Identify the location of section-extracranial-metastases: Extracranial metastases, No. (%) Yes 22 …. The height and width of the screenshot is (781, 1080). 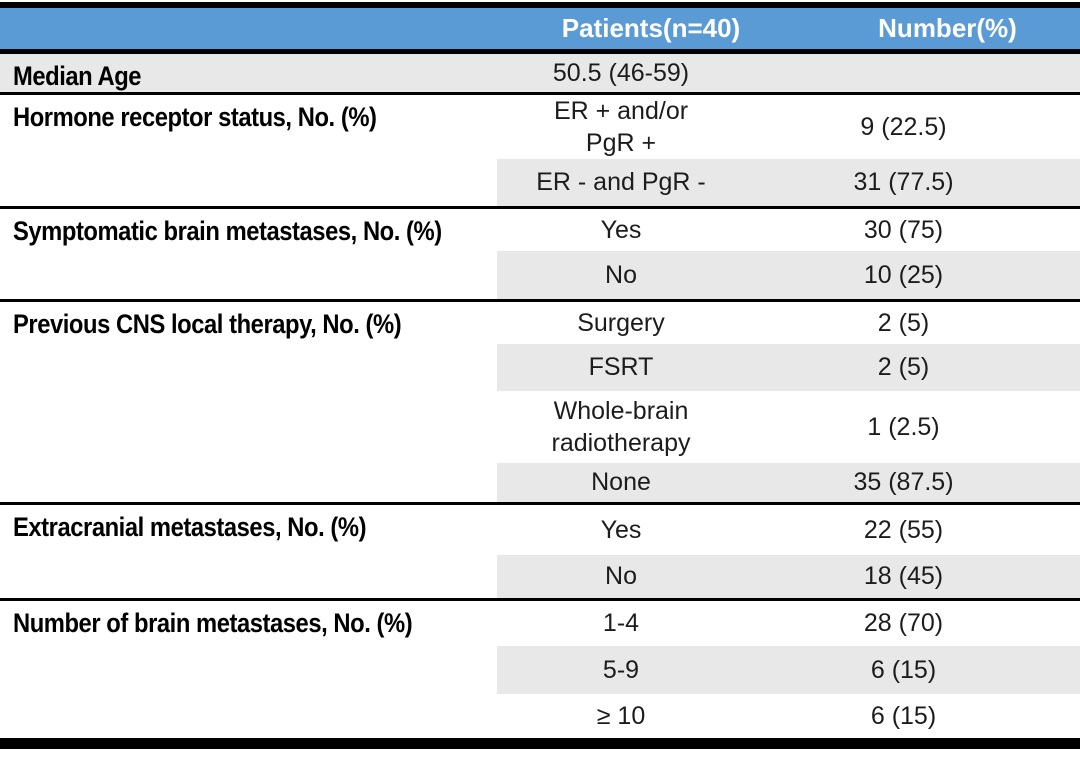
(540, 551).